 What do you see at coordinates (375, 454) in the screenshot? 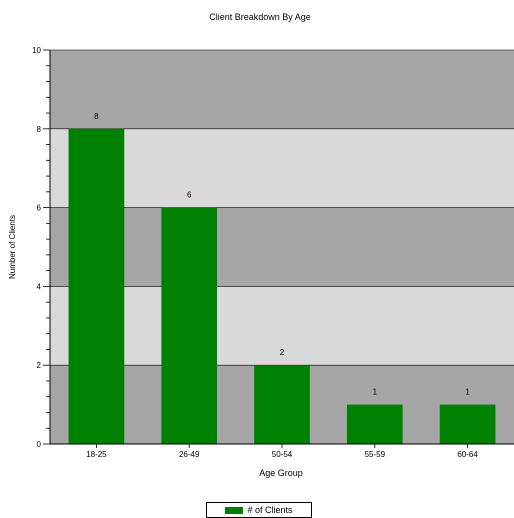
I see `x-tick-label: 55-59` at bounding box center [375, 454].